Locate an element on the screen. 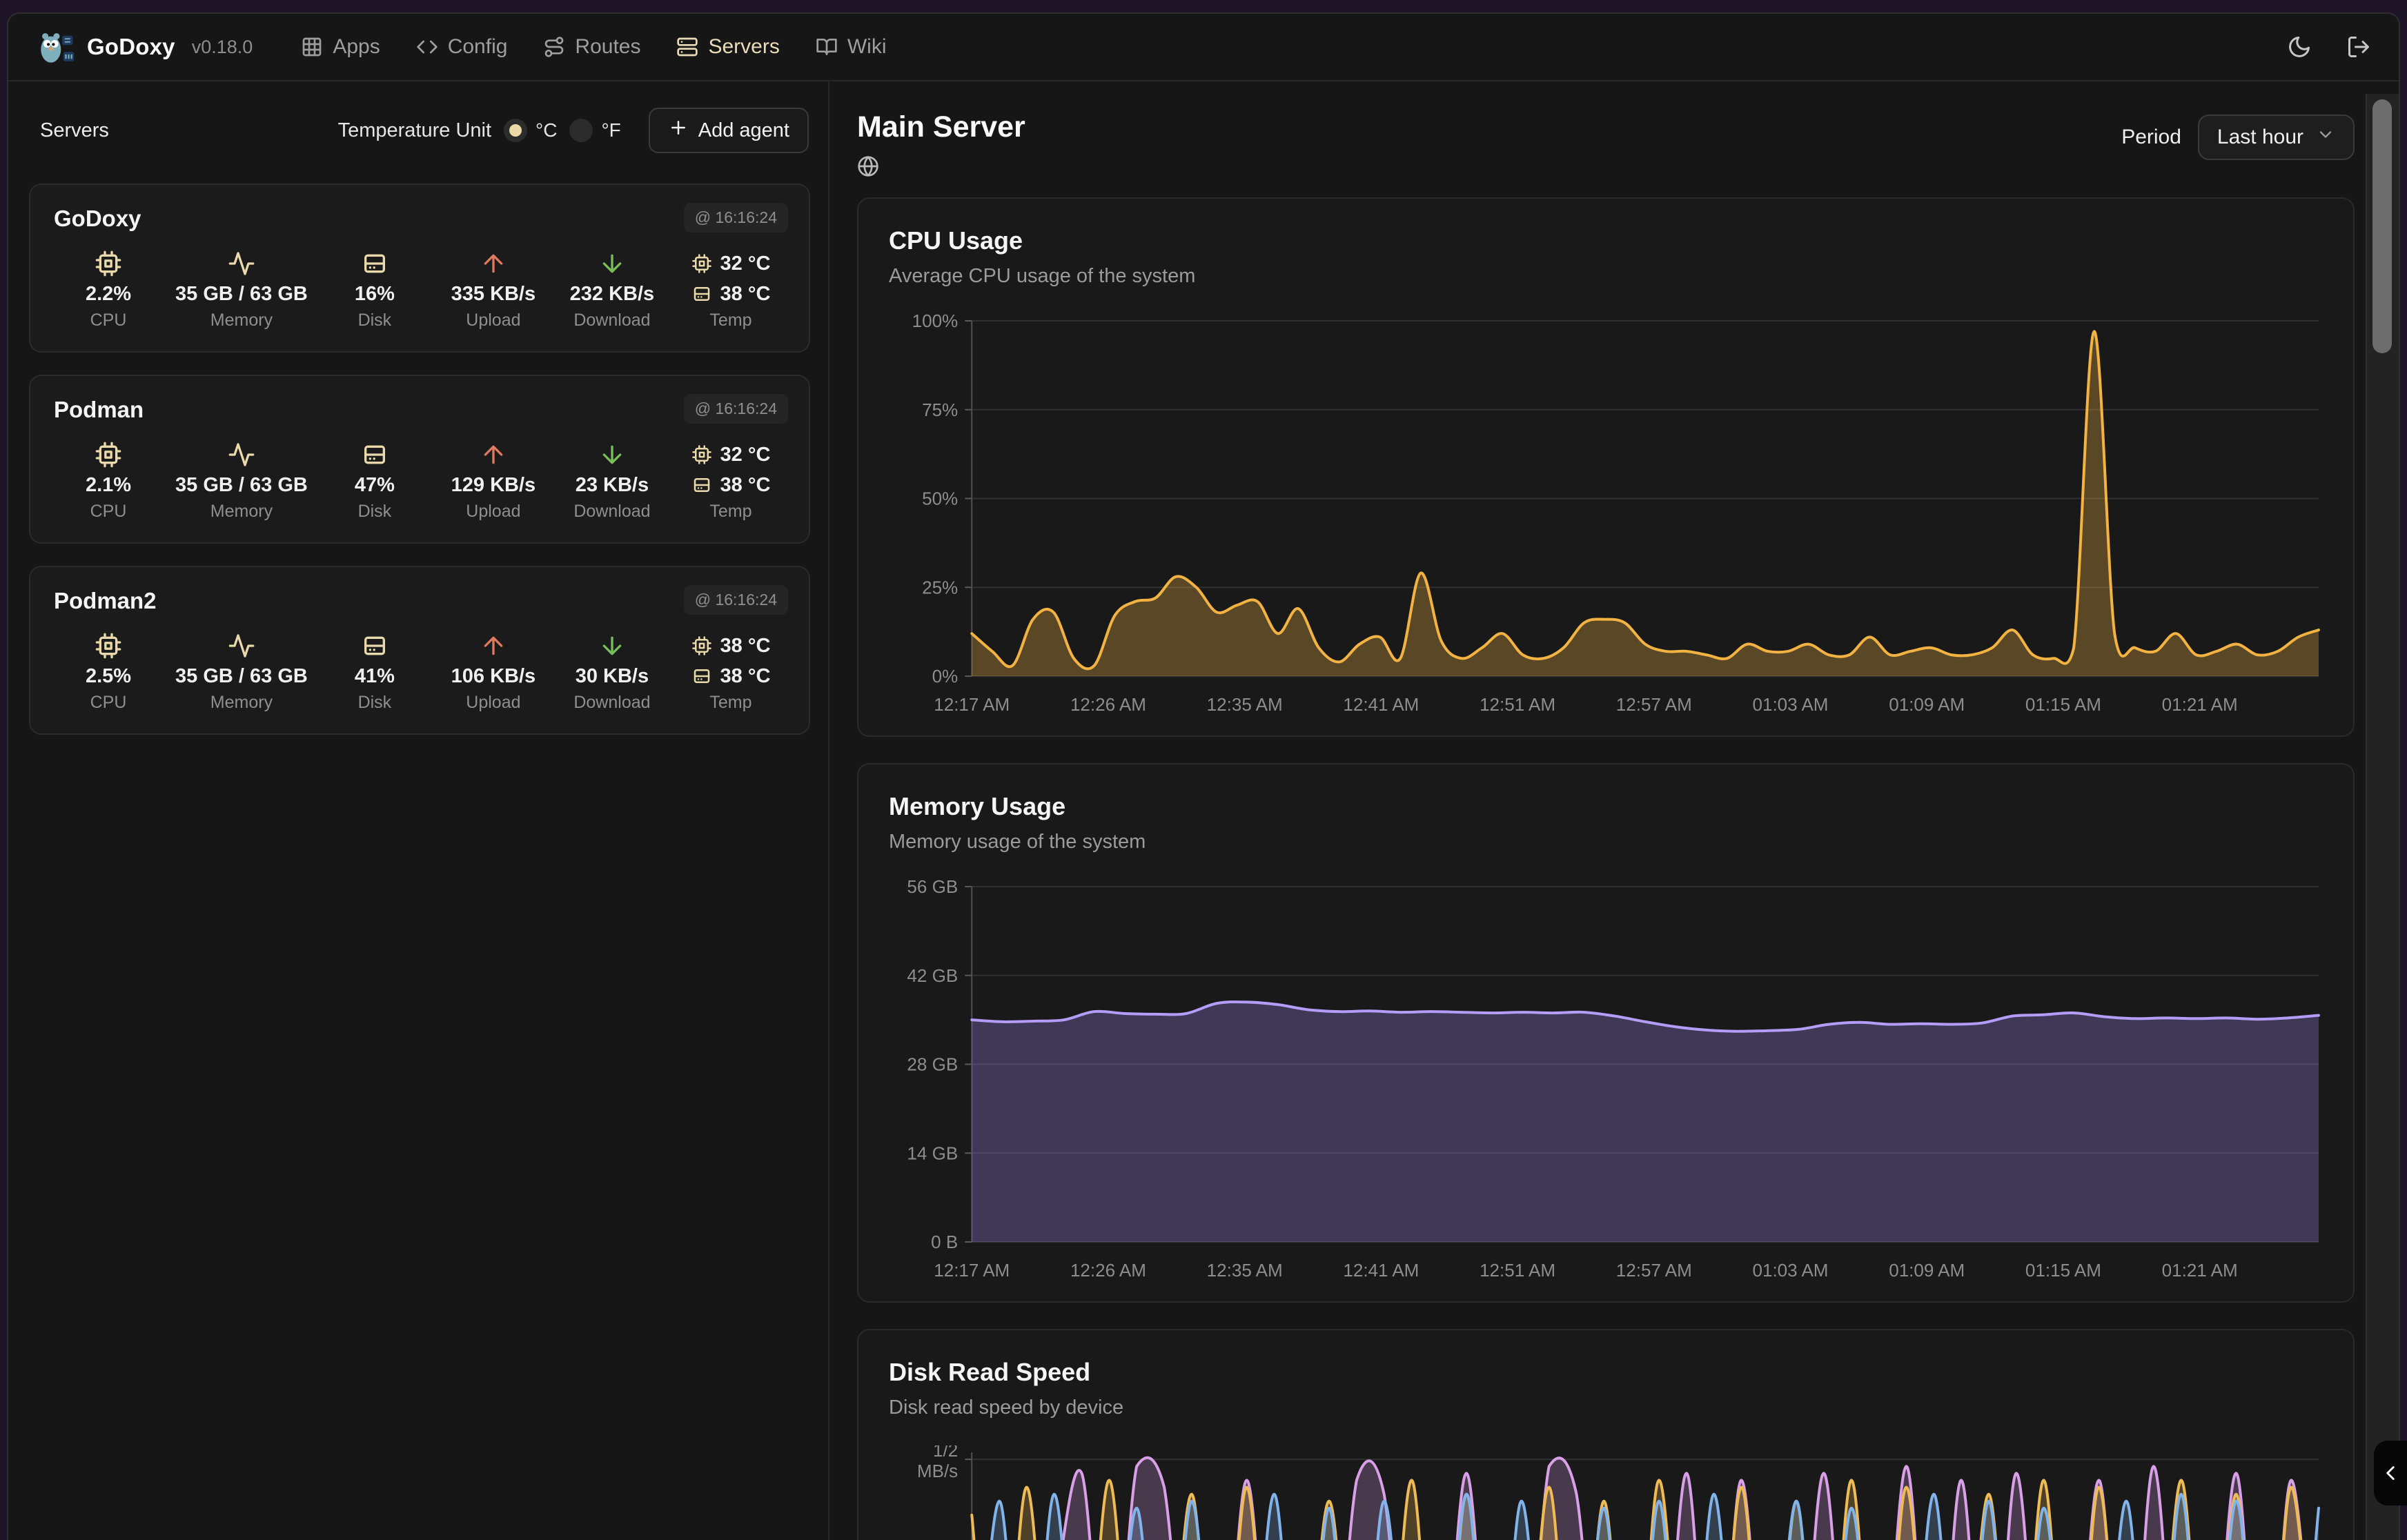 This screenshot has width=2407, height=1540. svg-text: 28 GB is located at coordinates (932, 1064).